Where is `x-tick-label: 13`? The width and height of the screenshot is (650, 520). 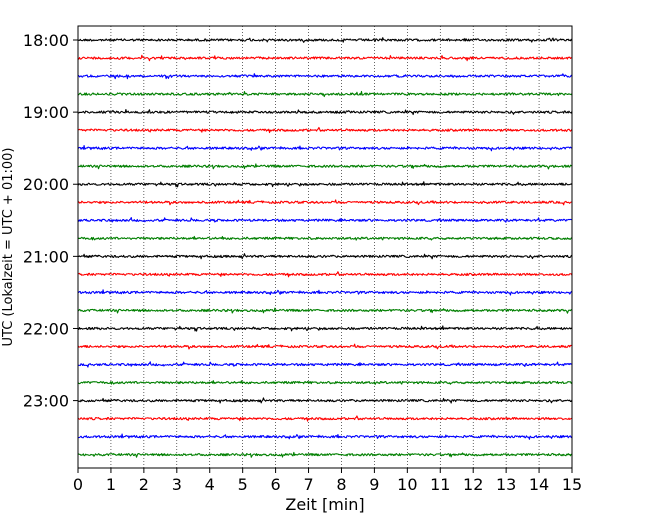
x-tick-label: 13 is located at coordinates (506, 484).